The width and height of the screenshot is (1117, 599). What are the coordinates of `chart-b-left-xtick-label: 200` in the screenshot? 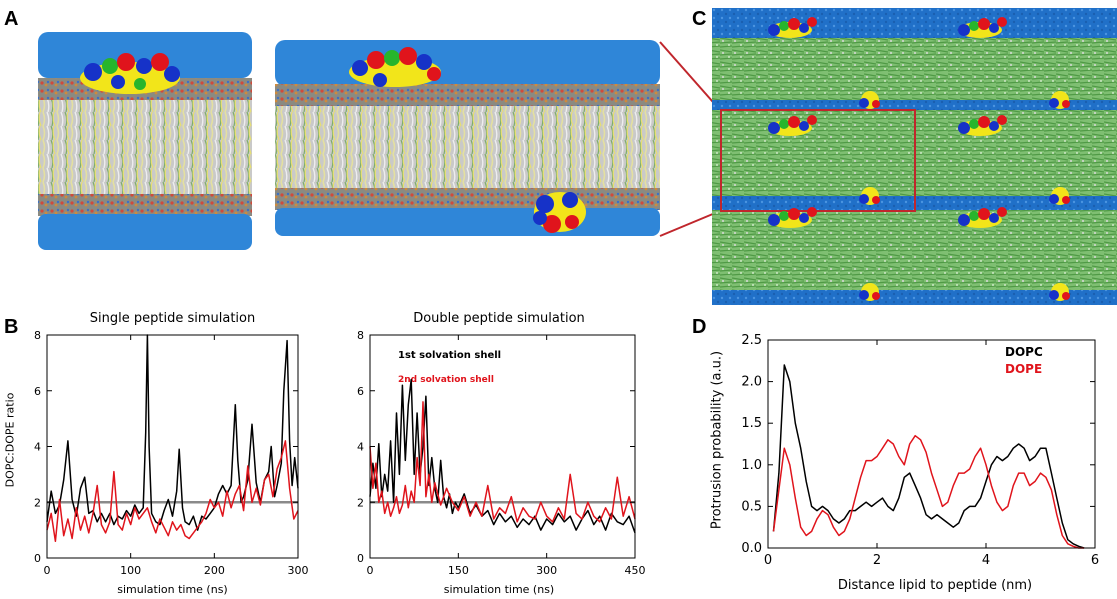 It's located at (214, 570).